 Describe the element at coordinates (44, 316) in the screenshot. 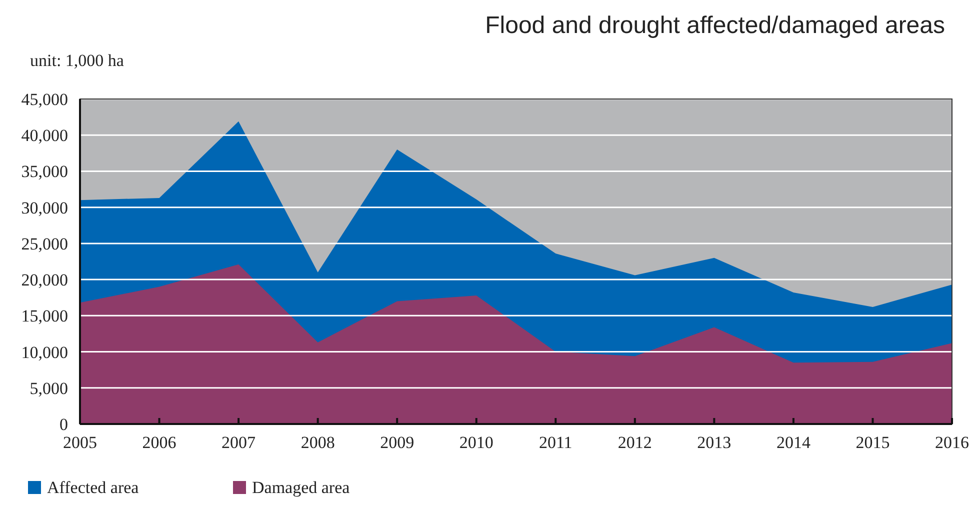

I see `y-tick-label: 15,000` at that location.